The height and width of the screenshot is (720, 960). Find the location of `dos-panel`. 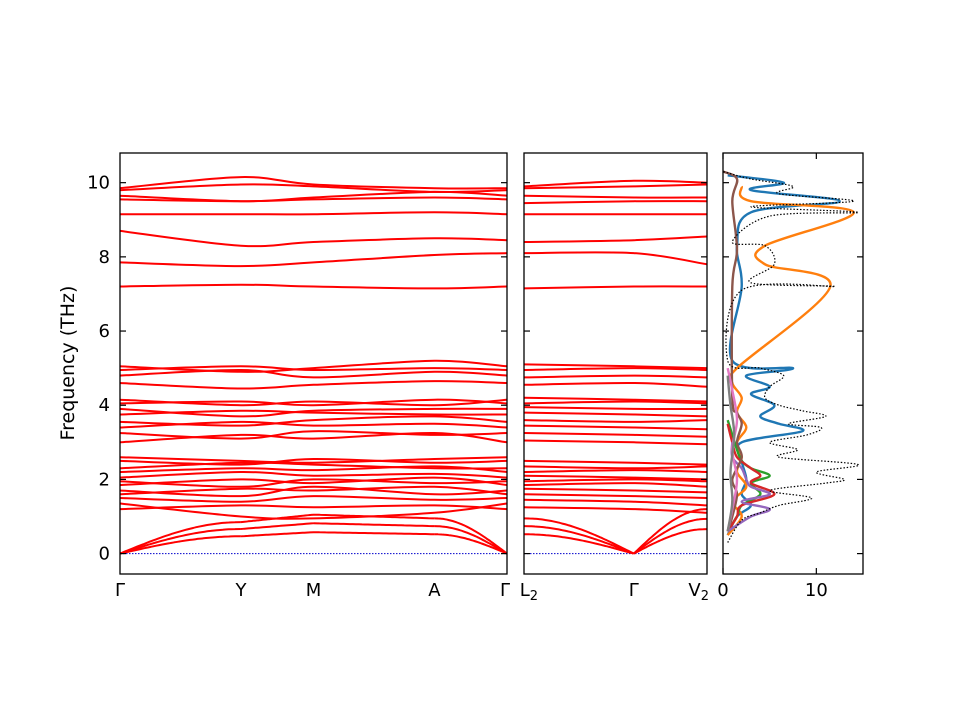

dos-panel is located at coordinates (791, 356).